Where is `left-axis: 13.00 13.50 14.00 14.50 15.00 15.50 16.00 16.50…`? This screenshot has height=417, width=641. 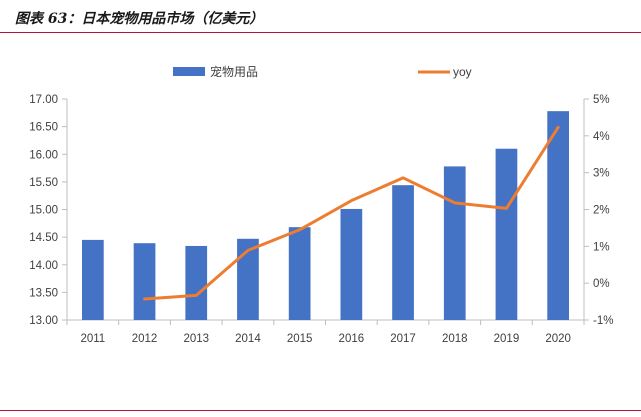
left-axis: 13.00 13.50 14.00 14.50 15.00 15.50 16.00 16.50… is located at coordinates (48, 210).